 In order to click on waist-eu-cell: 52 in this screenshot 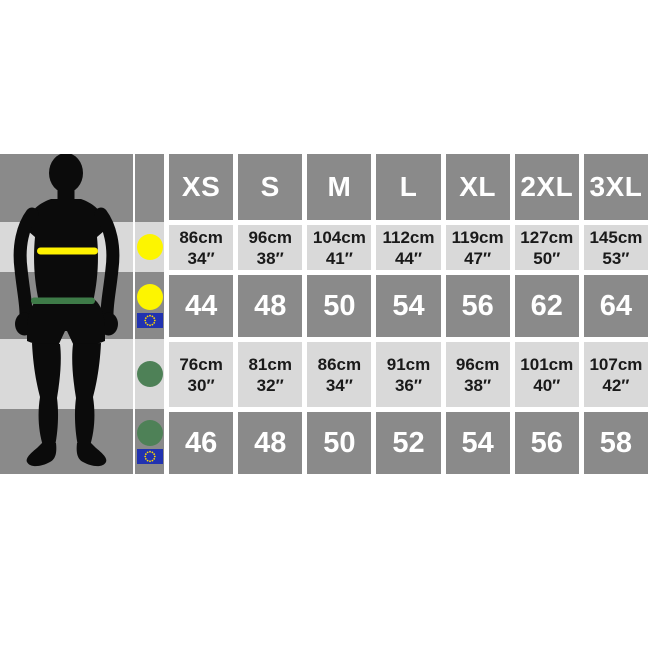, I will do `click(408, 443)`.